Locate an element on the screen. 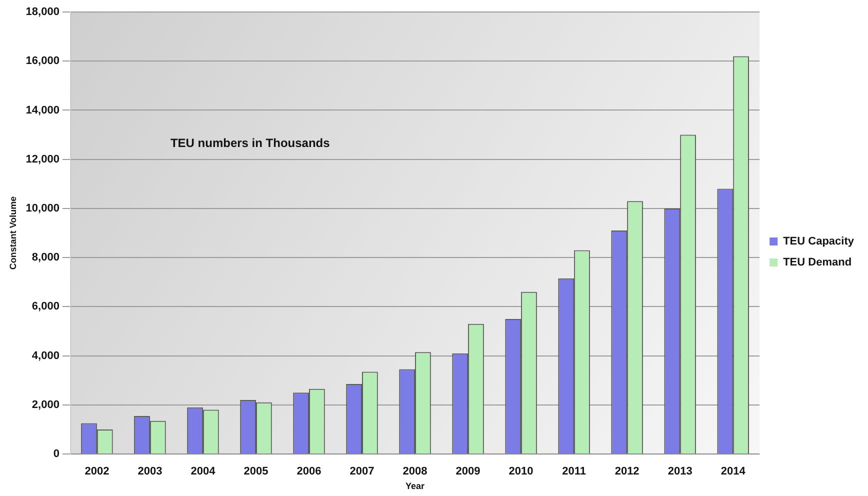 The height and width of the screenshot is (496, 868). x-tick-label: 2008 is located at coordinates (415, 472).